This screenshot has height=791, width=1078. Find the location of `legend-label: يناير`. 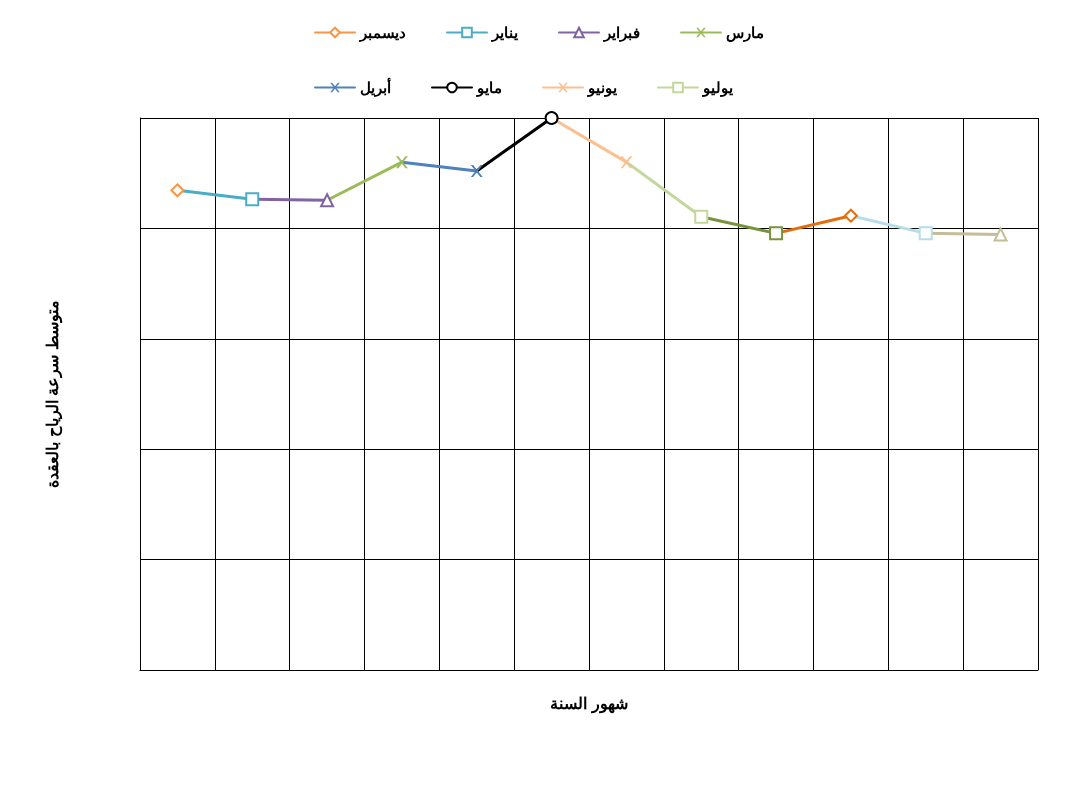

legend-label: يناير is located at coordinates (504, 33).